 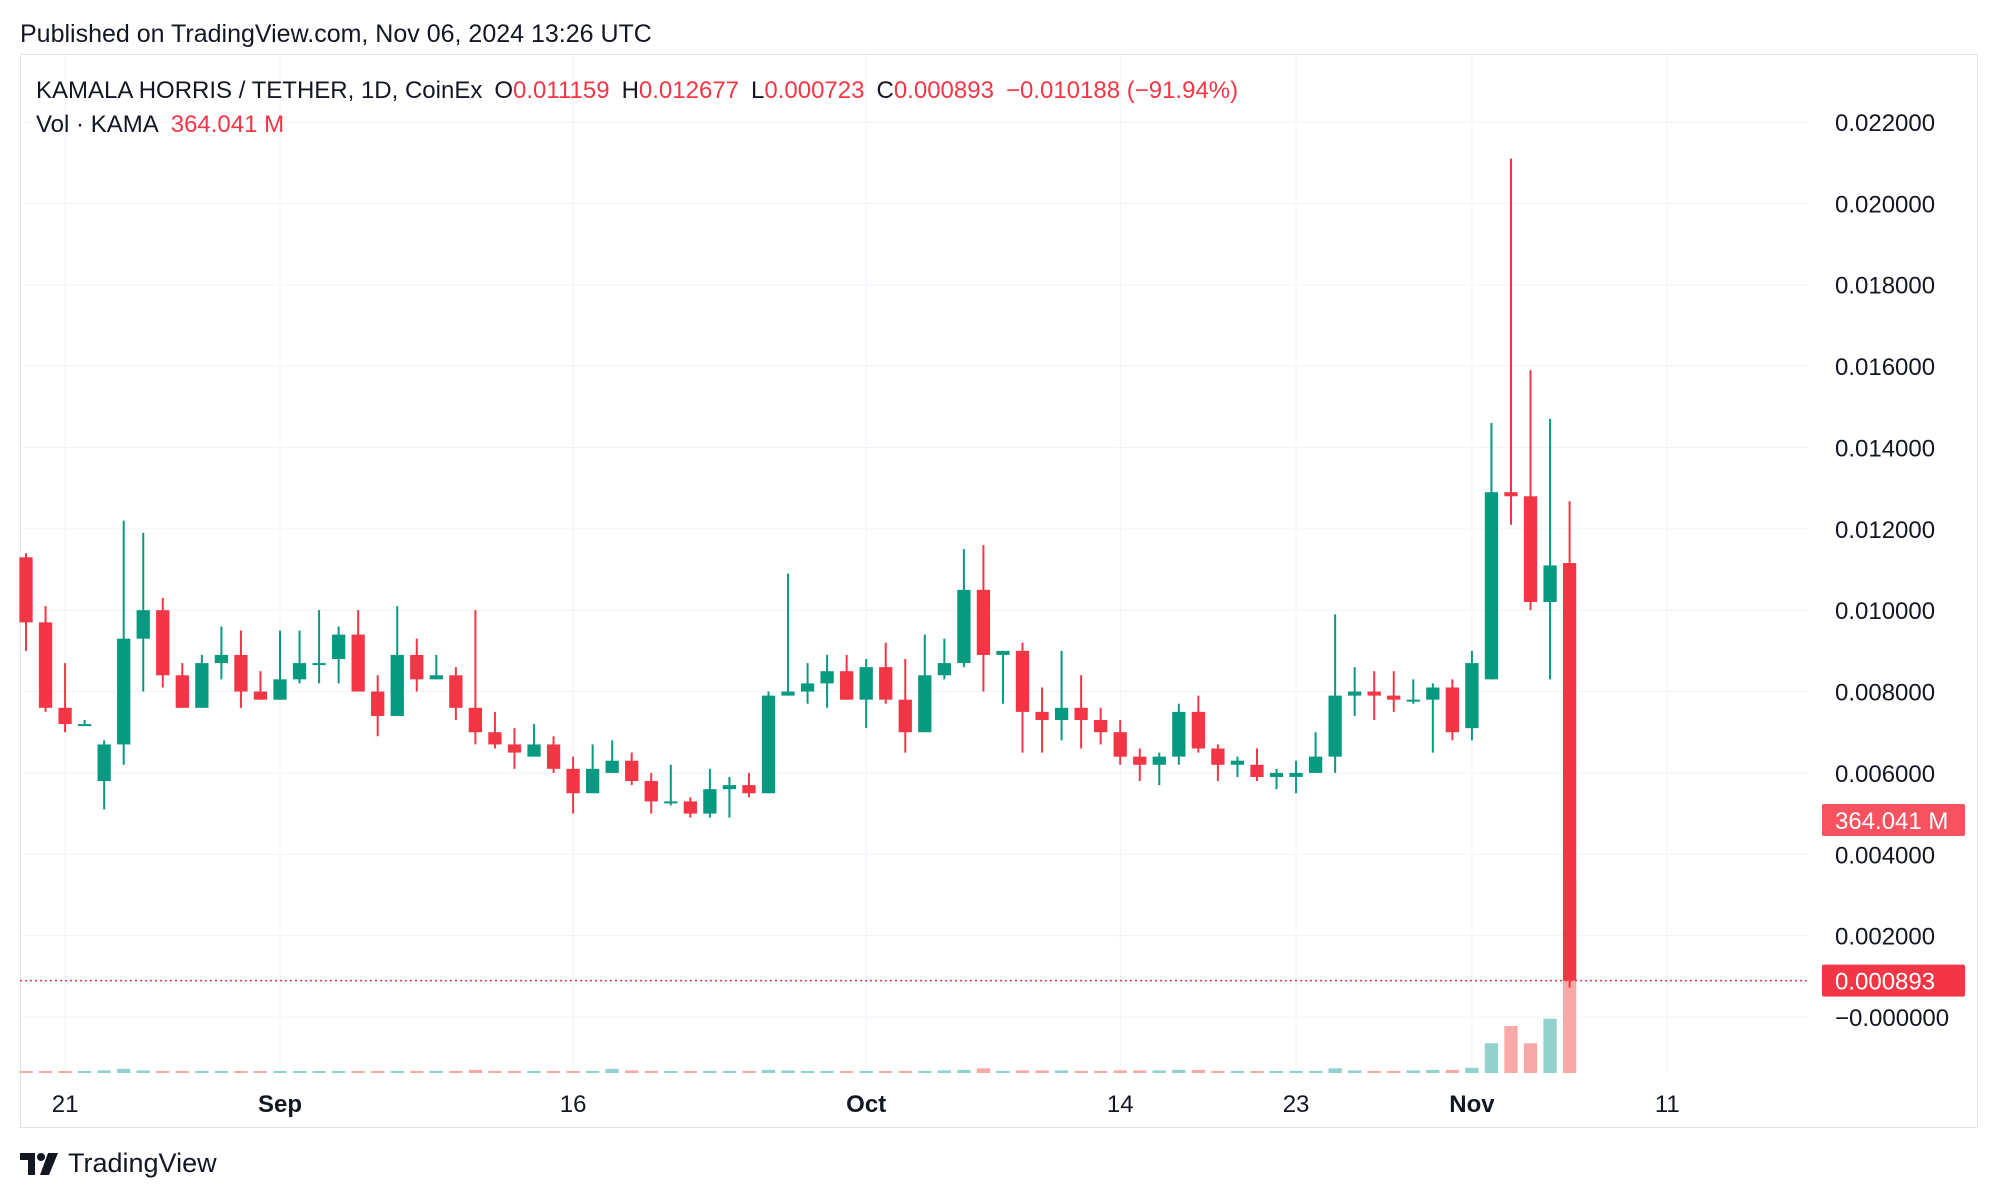 What do you see at coordinates (1667, 1104) in the screenshot?
I see `time-tick-label: 11` at bounding box center [1667, 1104].